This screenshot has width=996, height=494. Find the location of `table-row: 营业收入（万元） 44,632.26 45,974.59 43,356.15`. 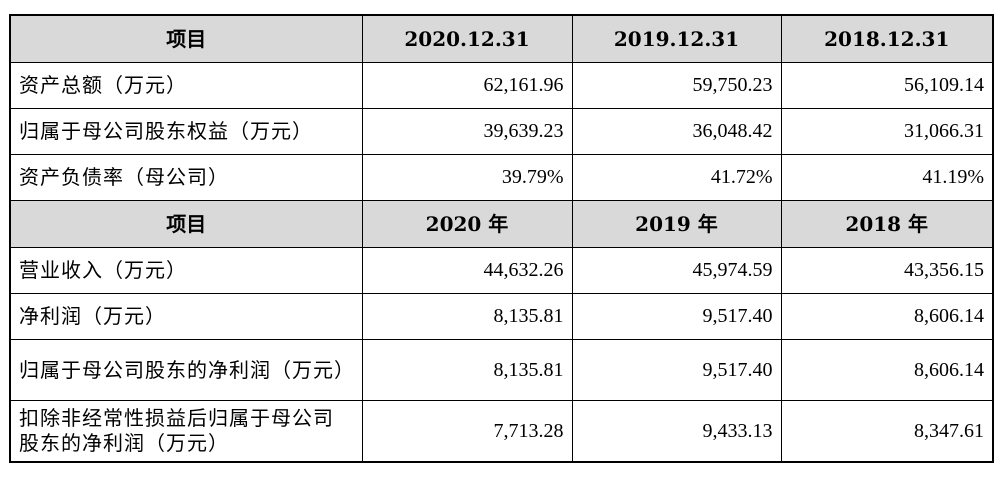

table-row: 营业收入（万元） 44,632.26 45,974.59 43,356.15 is located at coordinates (501, 270).